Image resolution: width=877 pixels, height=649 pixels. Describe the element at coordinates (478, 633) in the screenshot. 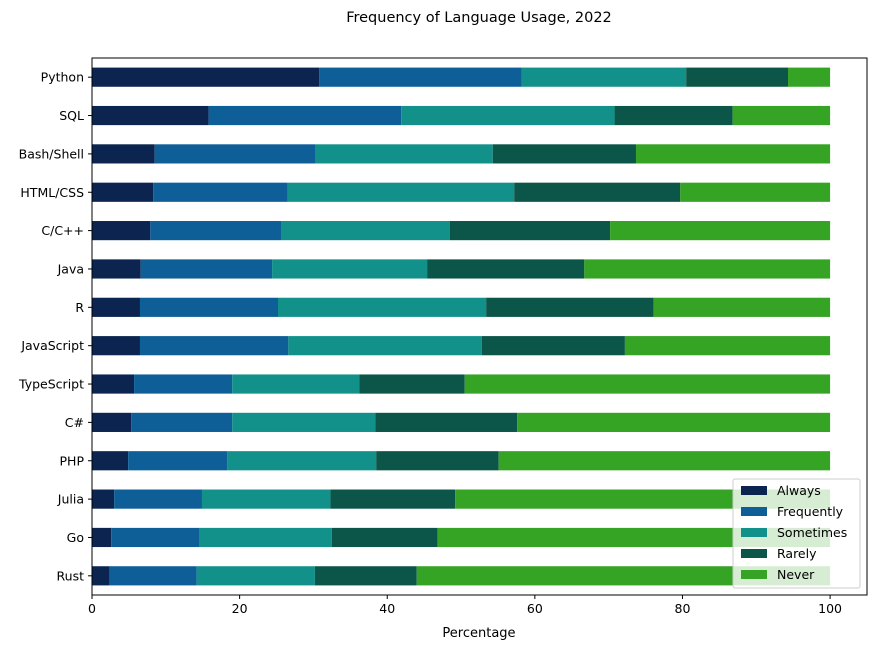

I see `x-axis-label: Percentage` at that location.